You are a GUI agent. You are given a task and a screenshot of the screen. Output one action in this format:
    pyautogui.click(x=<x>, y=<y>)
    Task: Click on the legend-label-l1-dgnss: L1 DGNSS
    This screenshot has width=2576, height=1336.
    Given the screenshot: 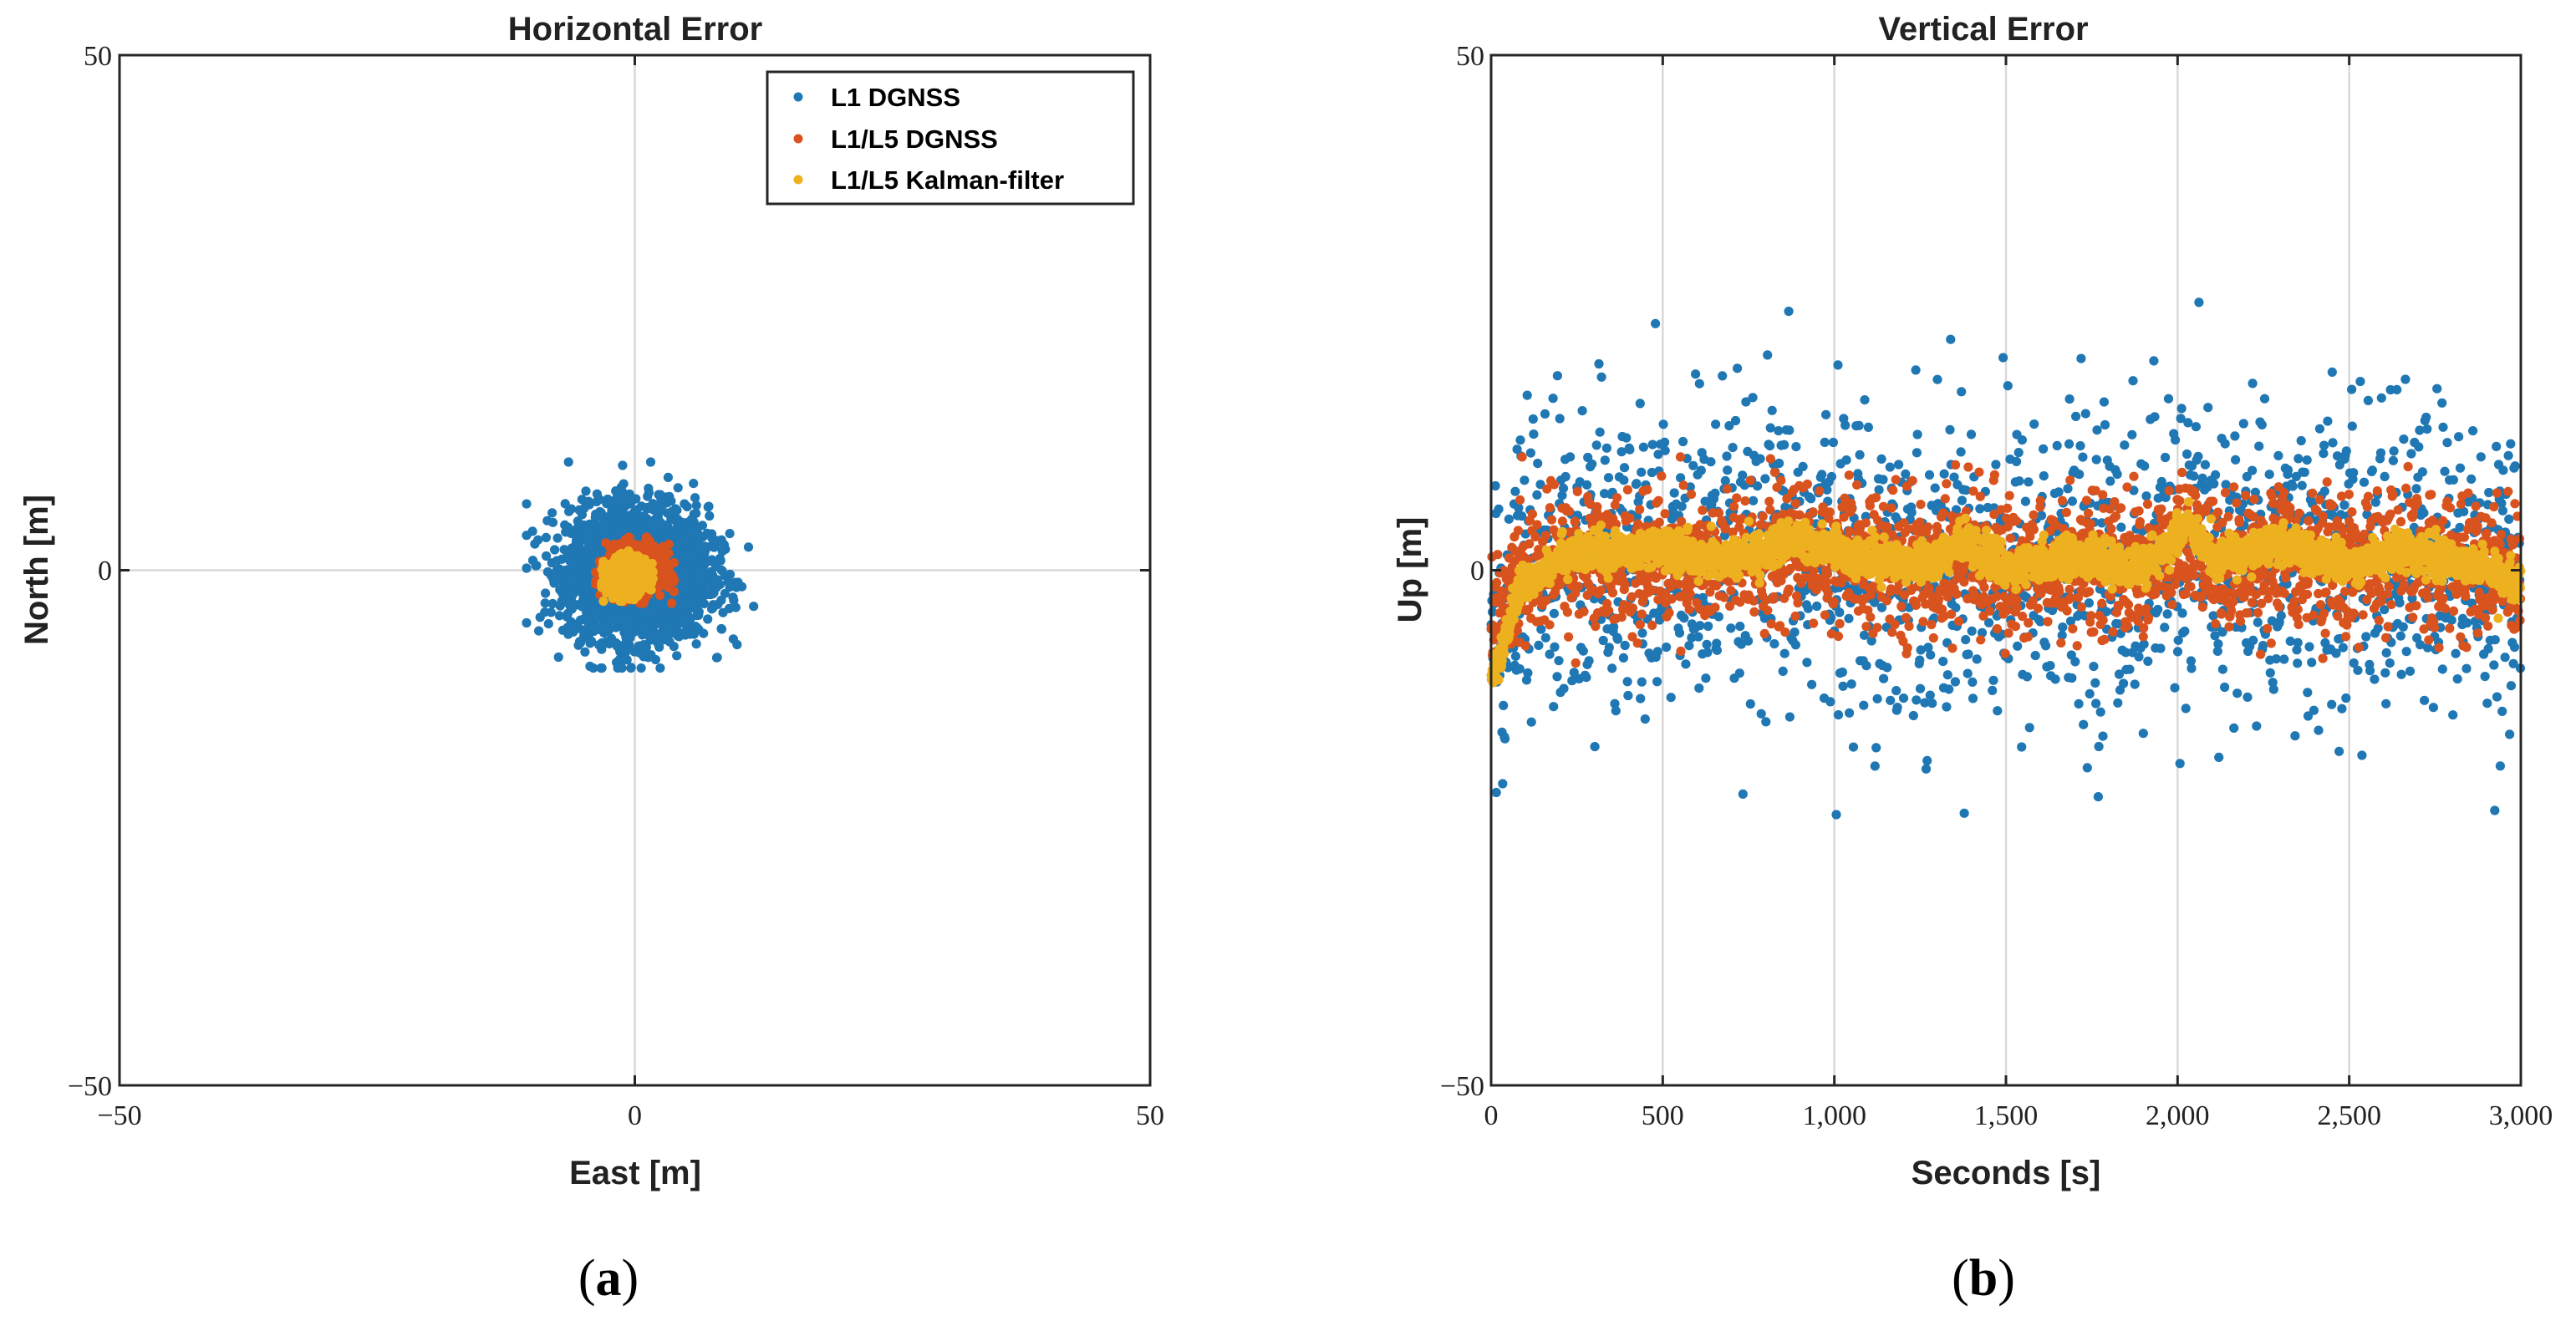 What is the action you would take?
    pyautogui.click(x=895, y=97)
    